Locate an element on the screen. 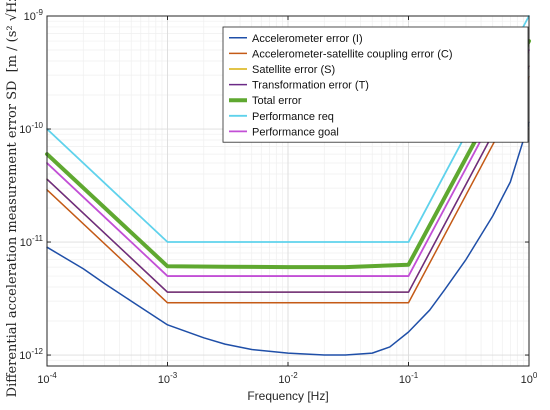 Image resolution: width=550 pixels, height=410 pixels. x-tick-label-exponent: -1 is located at coordinates (415, 375).